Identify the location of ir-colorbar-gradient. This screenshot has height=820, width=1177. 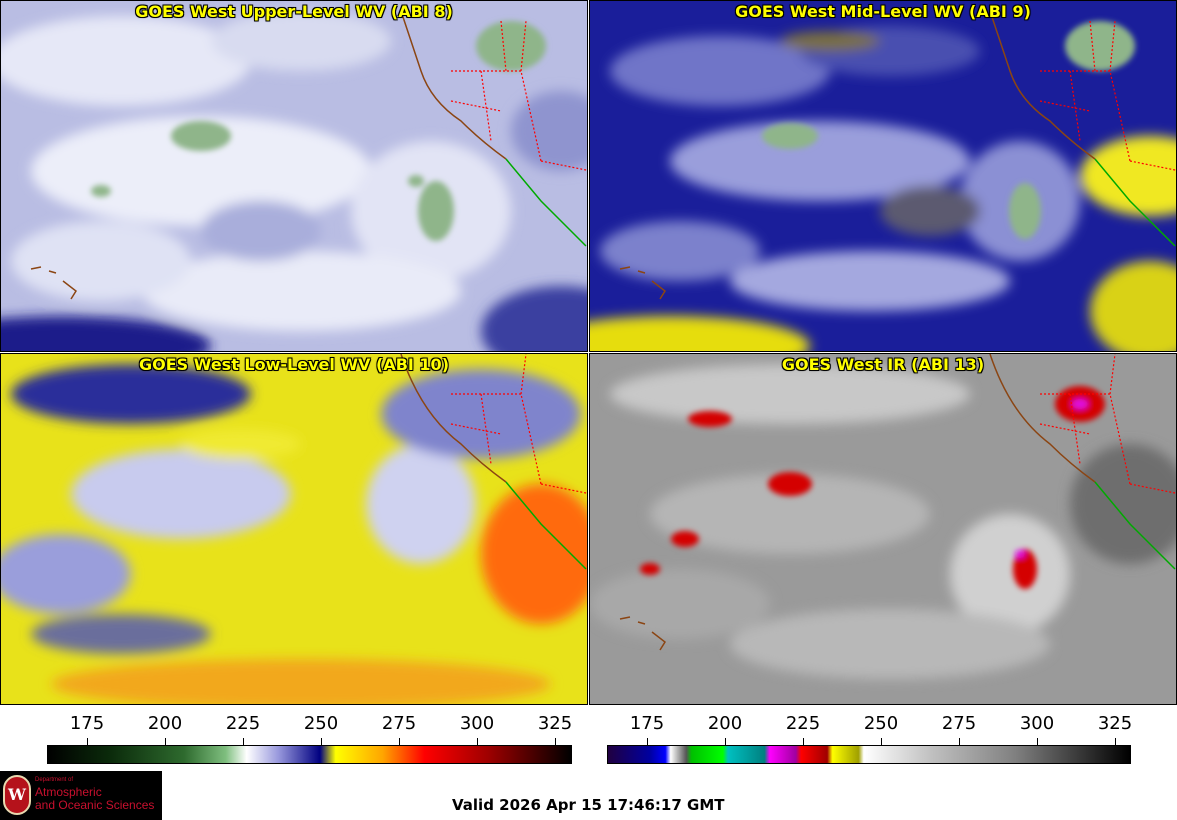
(869, 754).